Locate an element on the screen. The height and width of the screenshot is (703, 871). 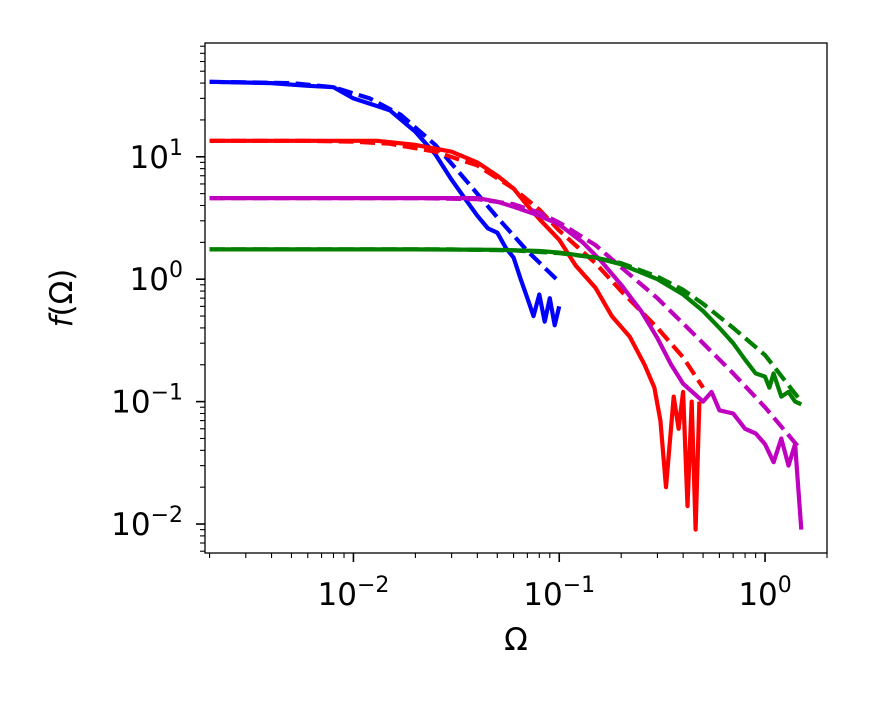
x-axis-label: Ω is located at coordinates (516, 640).